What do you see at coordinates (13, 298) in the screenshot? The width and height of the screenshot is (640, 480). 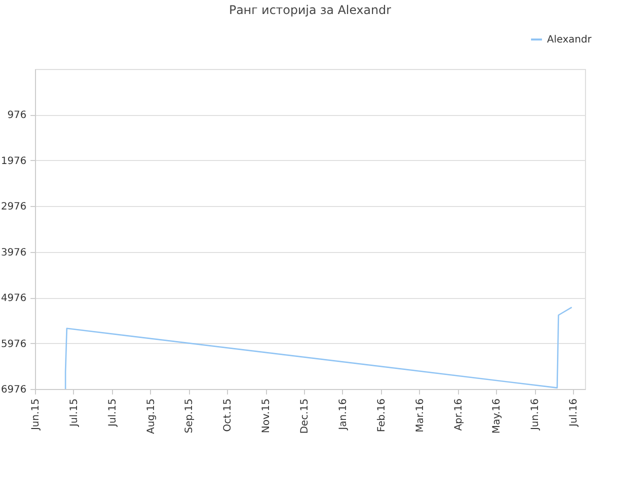 I see `y-tick-label: 4976` at bounding box center [13, 298].